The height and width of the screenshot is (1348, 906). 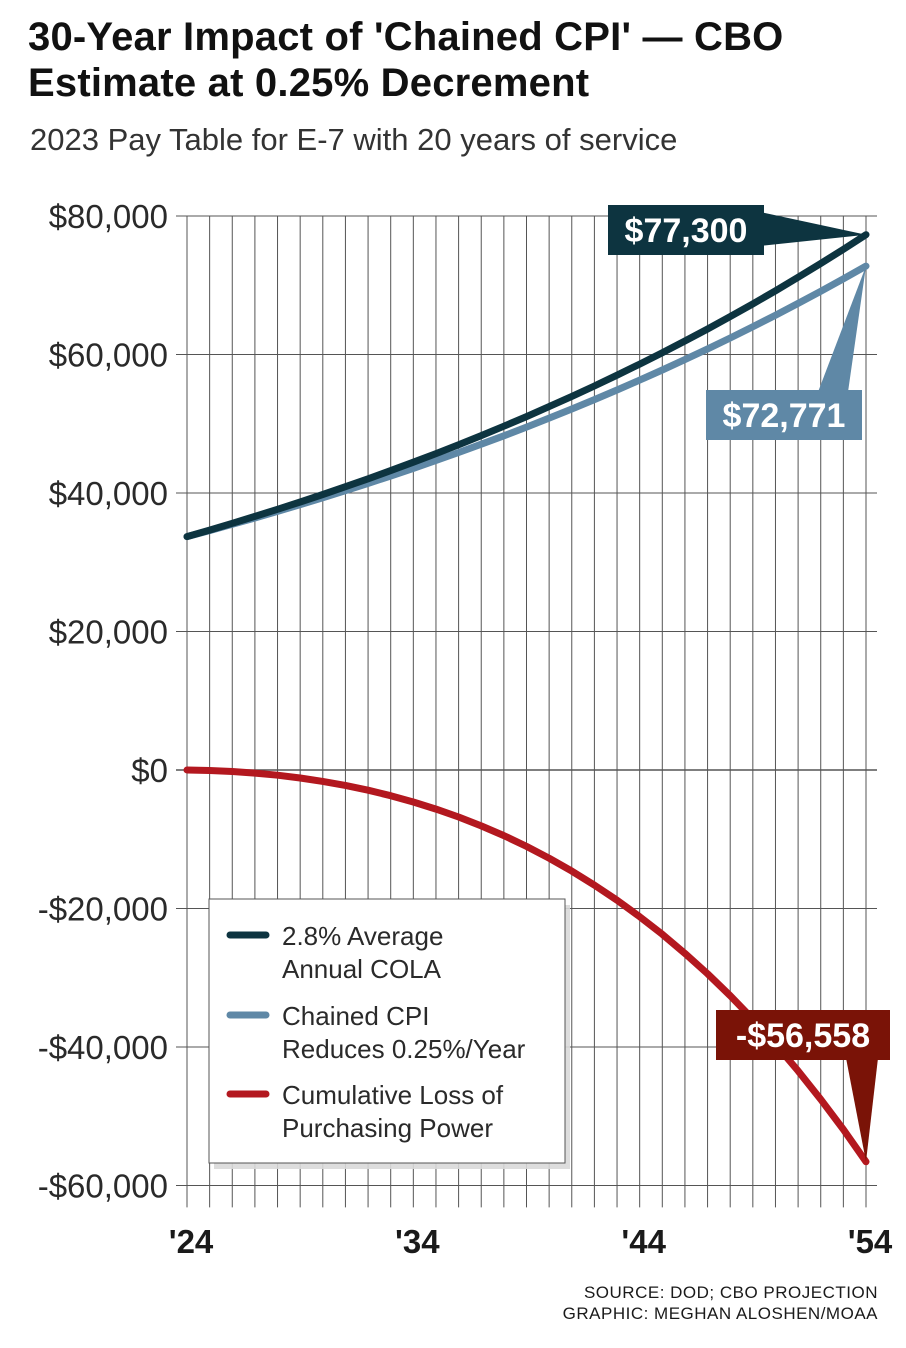 I want to click on callout-cola: $77,300, so click(x=737, y=230).